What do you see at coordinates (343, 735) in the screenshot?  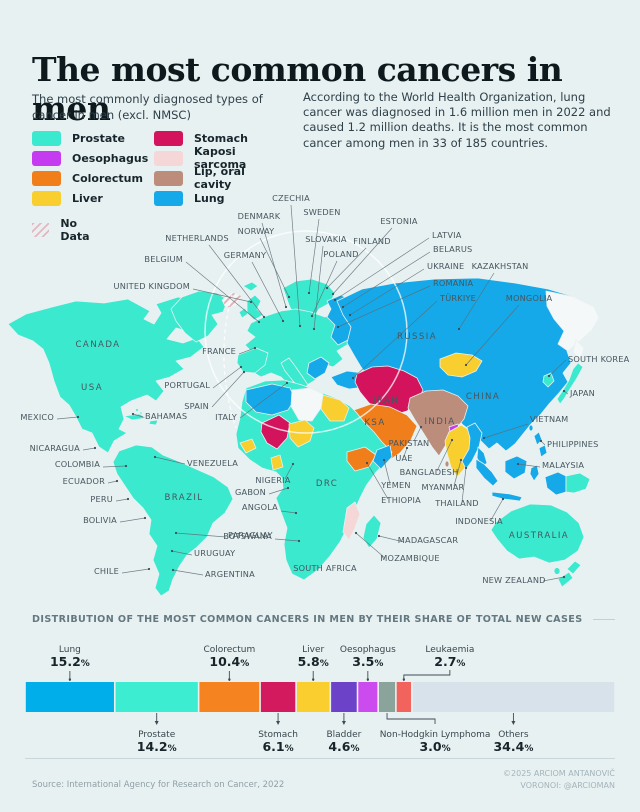 I see `callout-label-bladder: Bladder` at bounding box center [343, 735].